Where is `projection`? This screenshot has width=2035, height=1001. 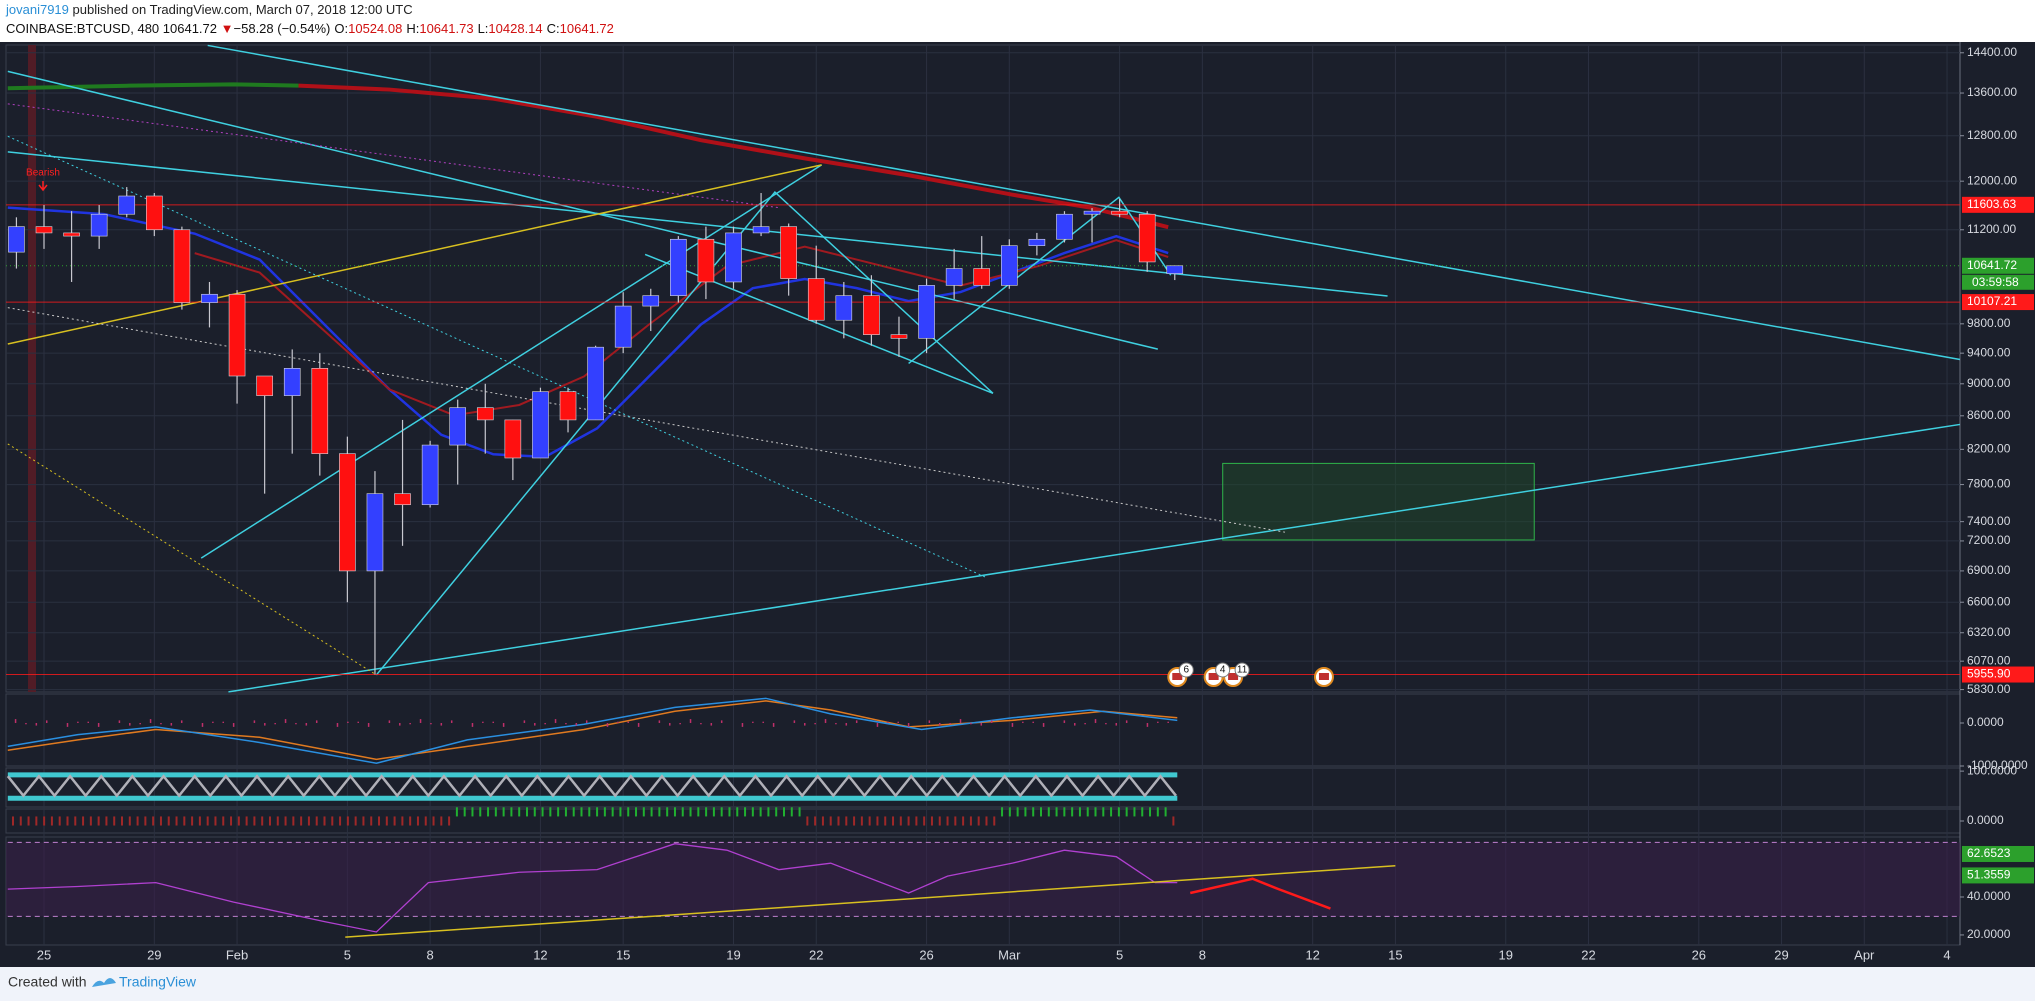 projection is located at coordinates (1260, 893).